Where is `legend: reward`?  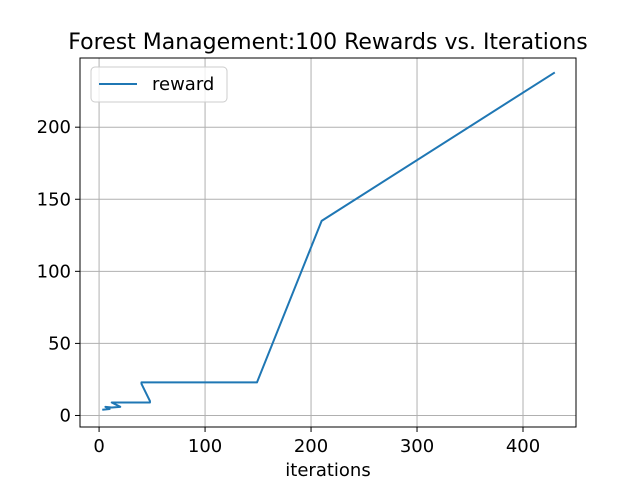 legend: reward is located at coordinates (159, 84).